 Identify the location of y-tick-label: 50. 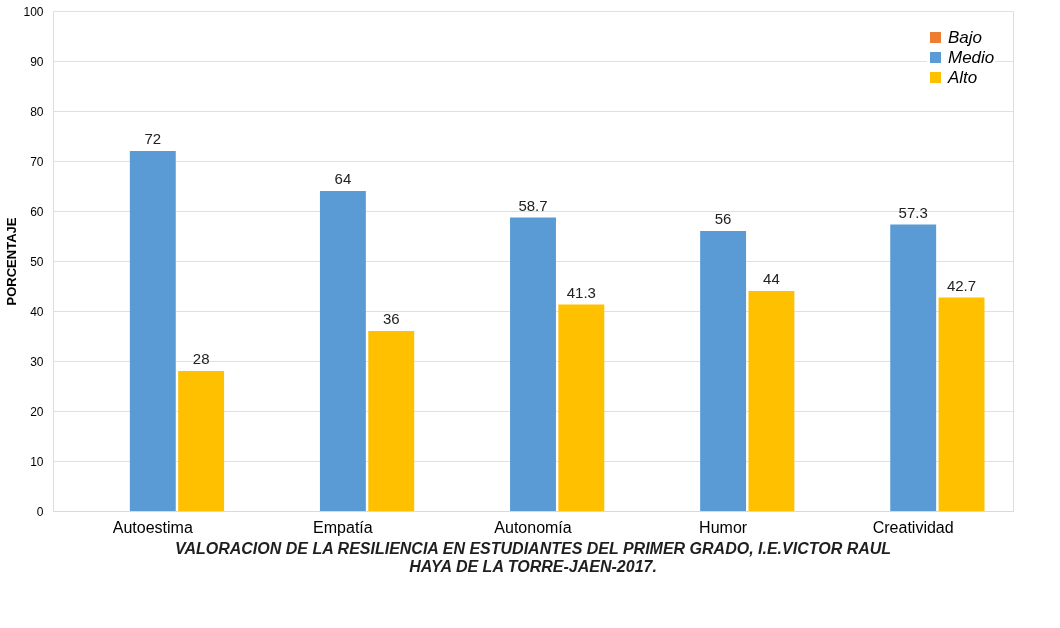
(37, 261).